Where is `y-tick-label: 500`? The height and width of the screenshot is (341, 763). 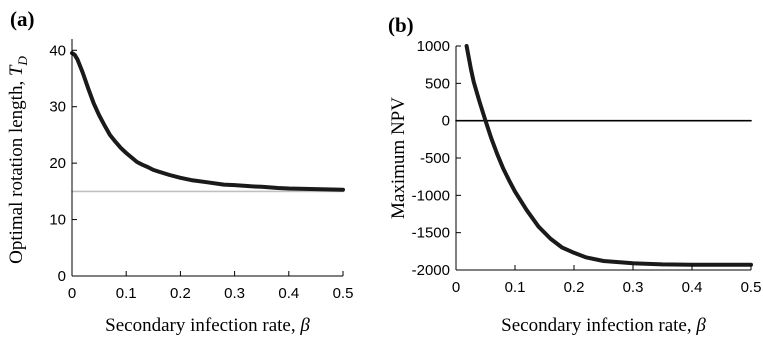
y-tick-label: 500 is located at coordinates (437, 83).